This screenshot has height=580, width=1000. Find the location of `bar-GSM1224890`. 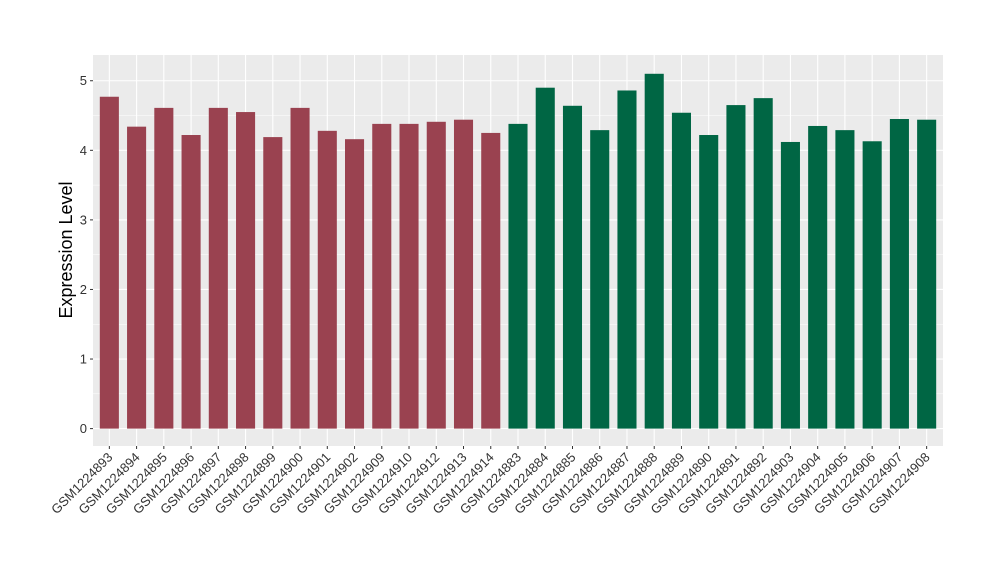

bar-GSM1224890 is located at coordinates (709, 282).